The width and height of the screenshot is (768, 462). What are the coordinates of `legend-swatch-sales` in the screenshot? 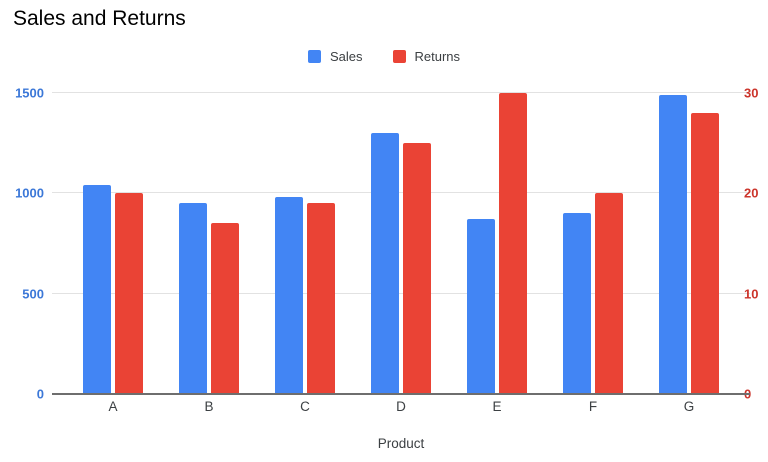 It's located at (314, 56).